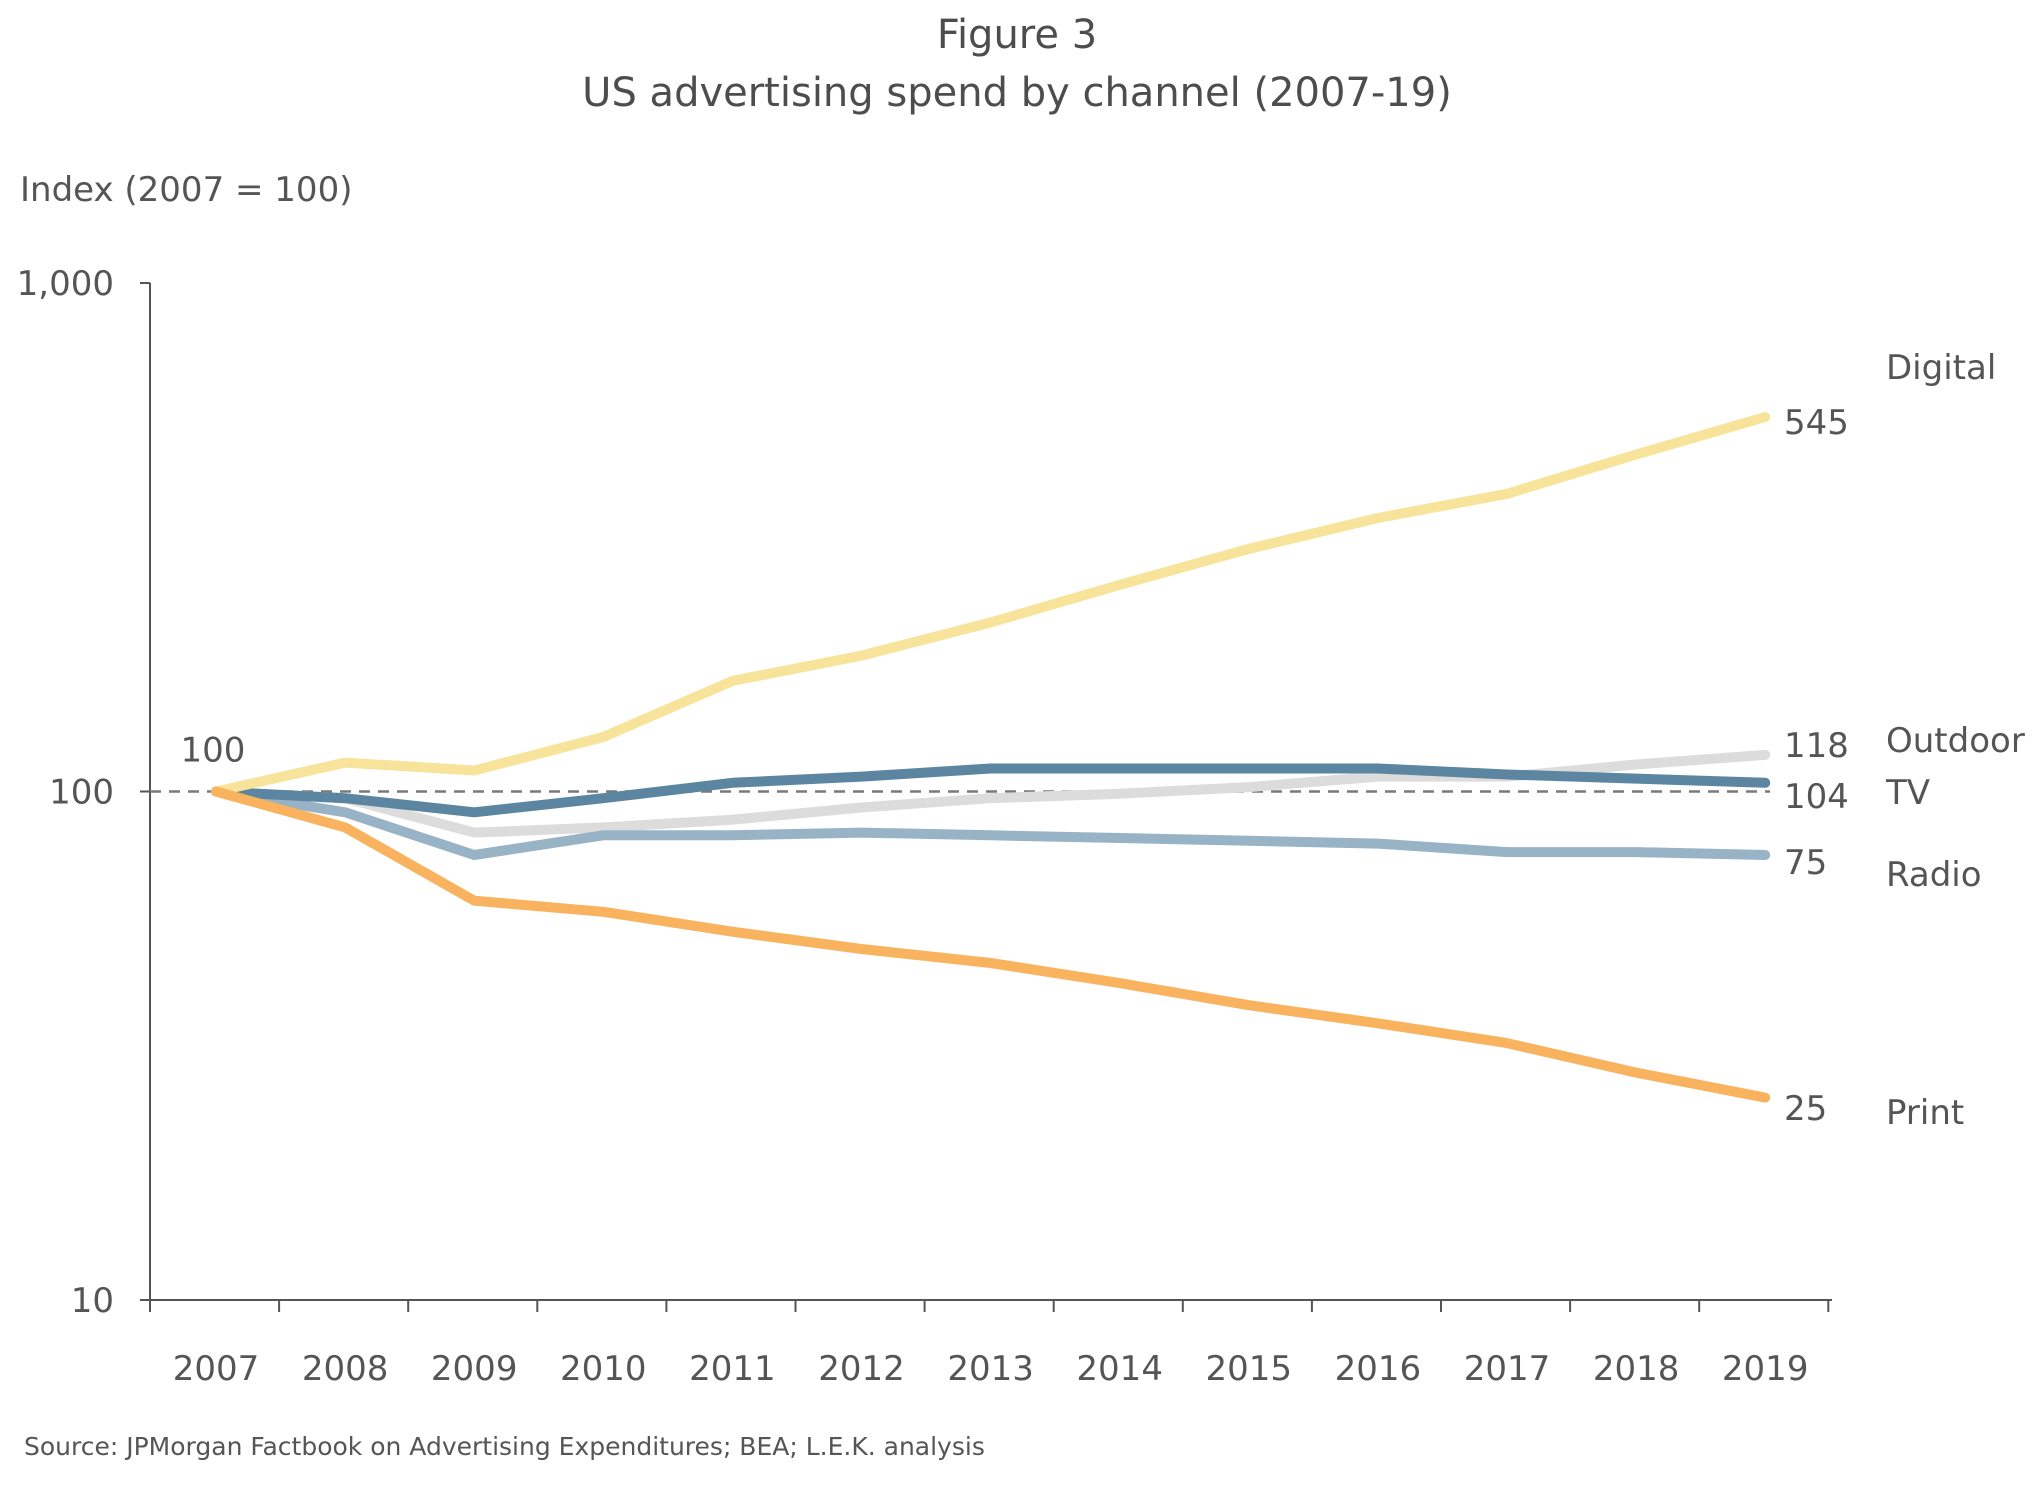 The image size is (2034, 1493). What do you see at coordinates (732, 1369) in the screenshot?
I see `x-tick-label: 2011` at bounding box center [732, 1369].